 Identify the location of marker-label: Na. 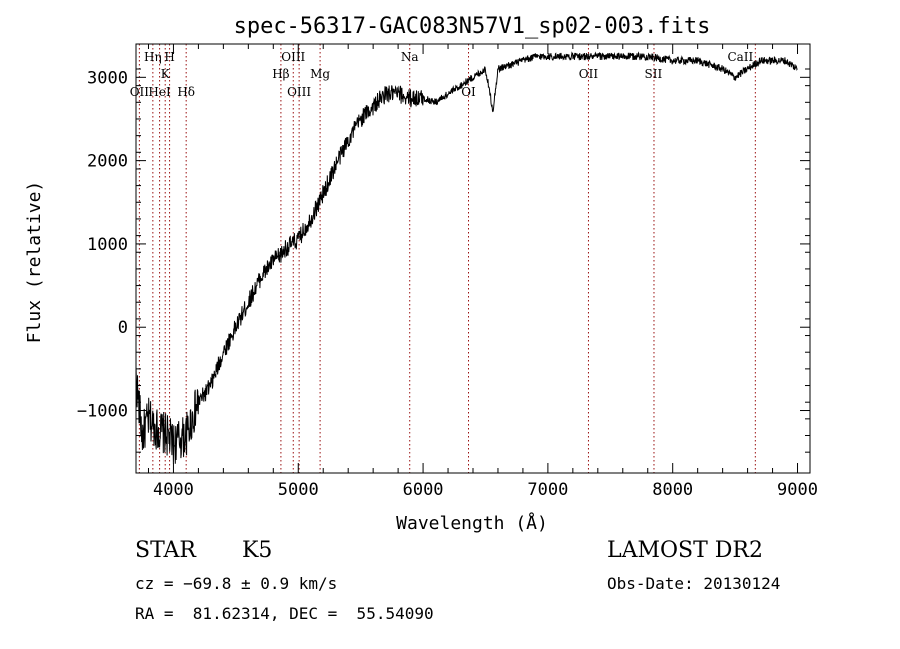
(410, 57).